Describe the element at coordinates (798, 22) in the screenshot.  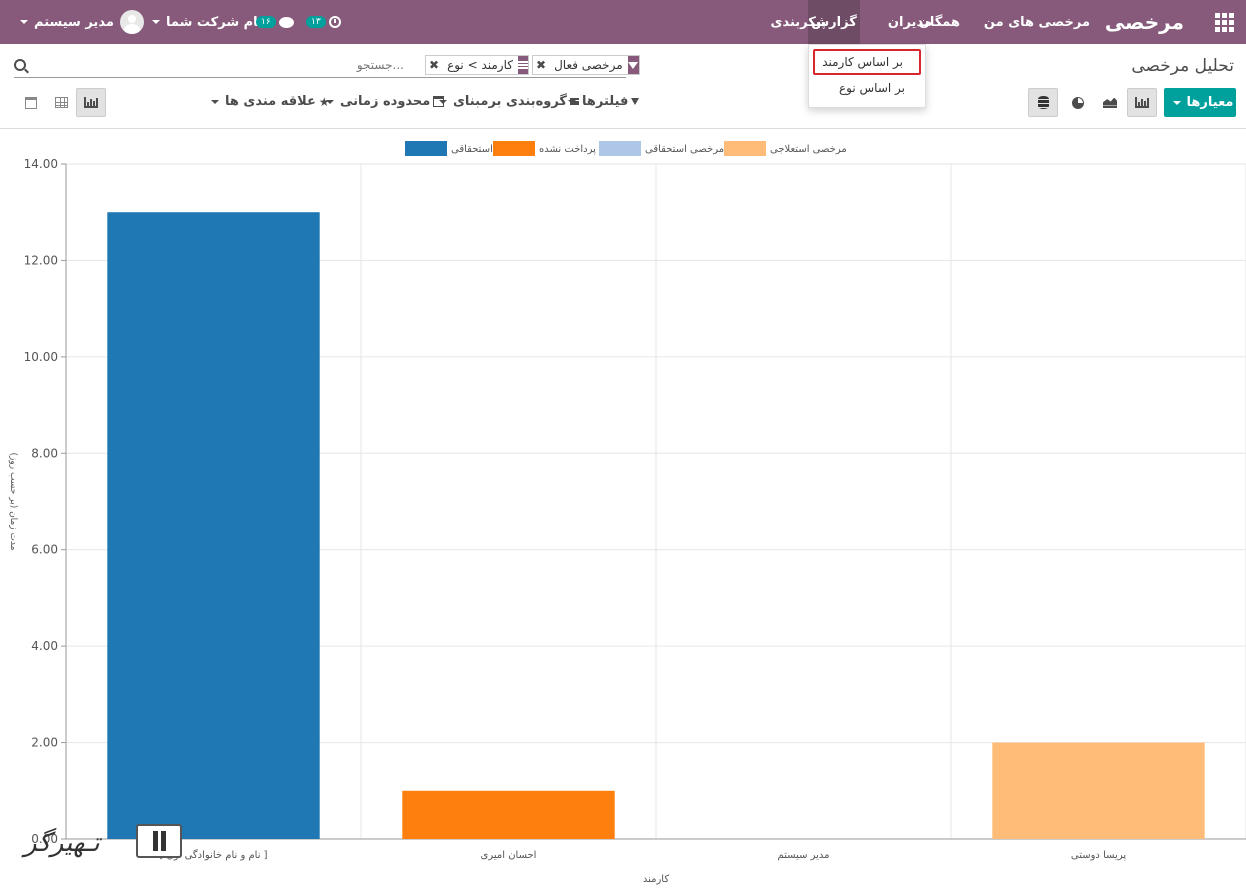
I see `menu-configuration: پیکربندی` at that location.